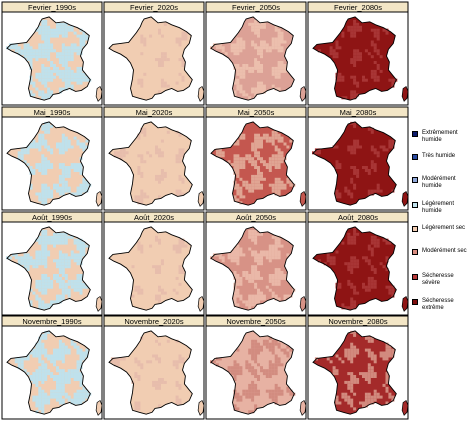 The image size is (470, 426). I want to click on panel-title: Novembre_1990s, so click(51, 321).